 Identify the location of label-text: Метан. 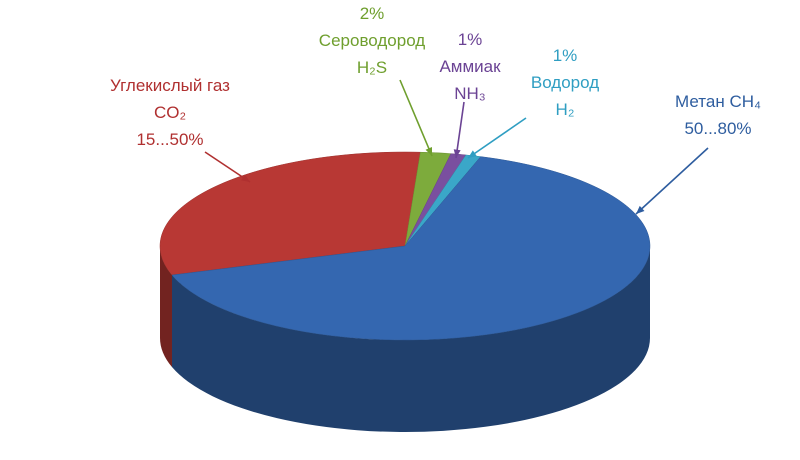
(700, 101).